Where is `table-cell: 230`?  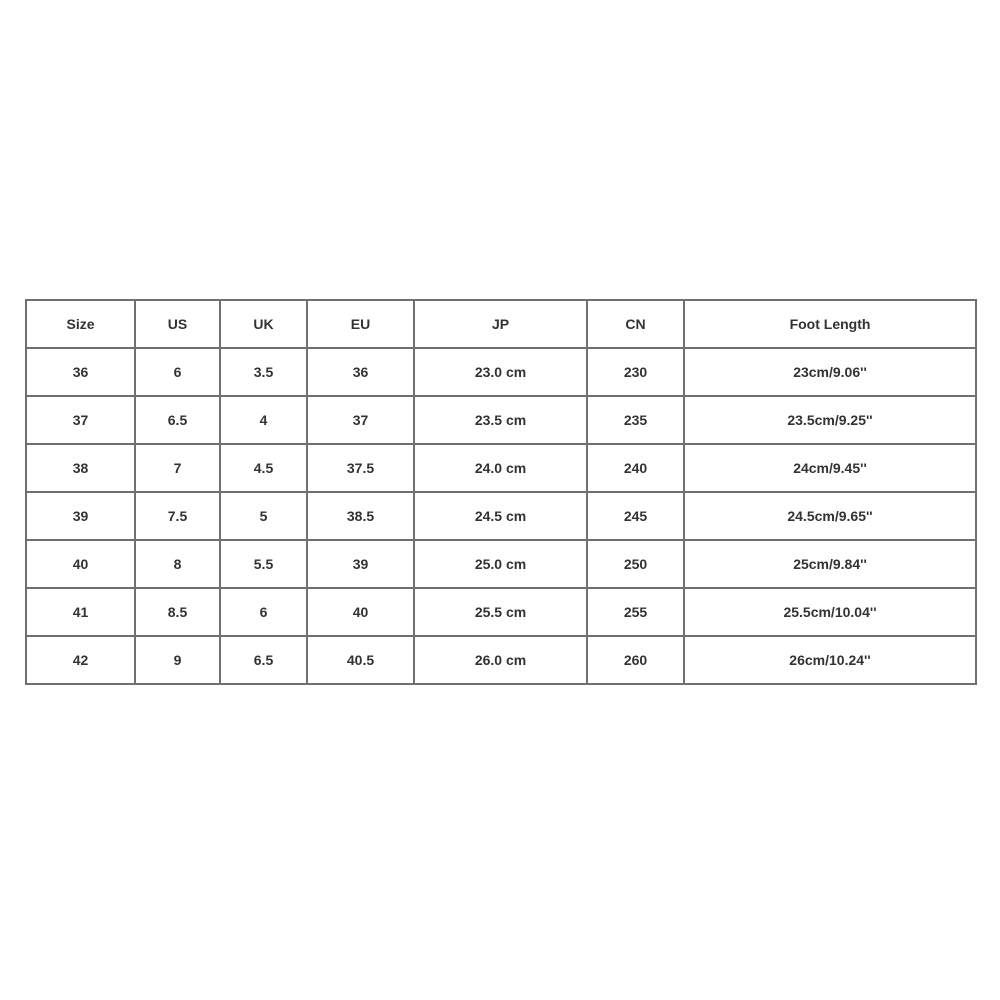
table-cell: 230 is located at coordinates (635, 372).